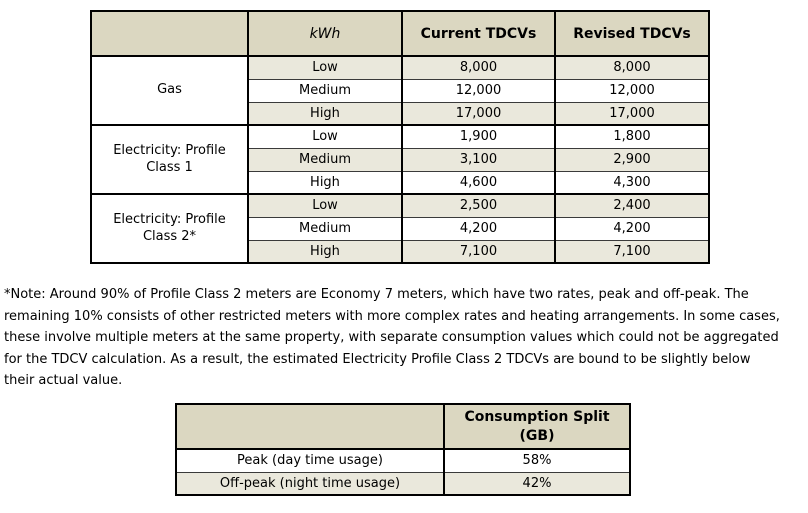  What do you see at coordinates (310, 426) in the screenshot?
I see `split-header-empty-cell` at bounding box center [310, 426].